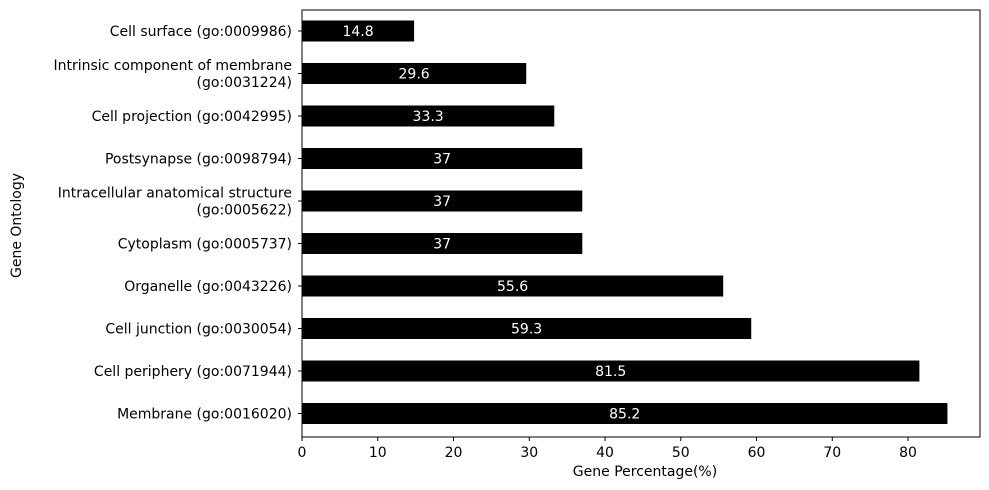 This screenshot has height=490, width=989. What do you see at coordinates (192, 117) in the screenshot?
I see `y-tick-label: Cell projection (go:0042995)` at bounding box center [192, 117].